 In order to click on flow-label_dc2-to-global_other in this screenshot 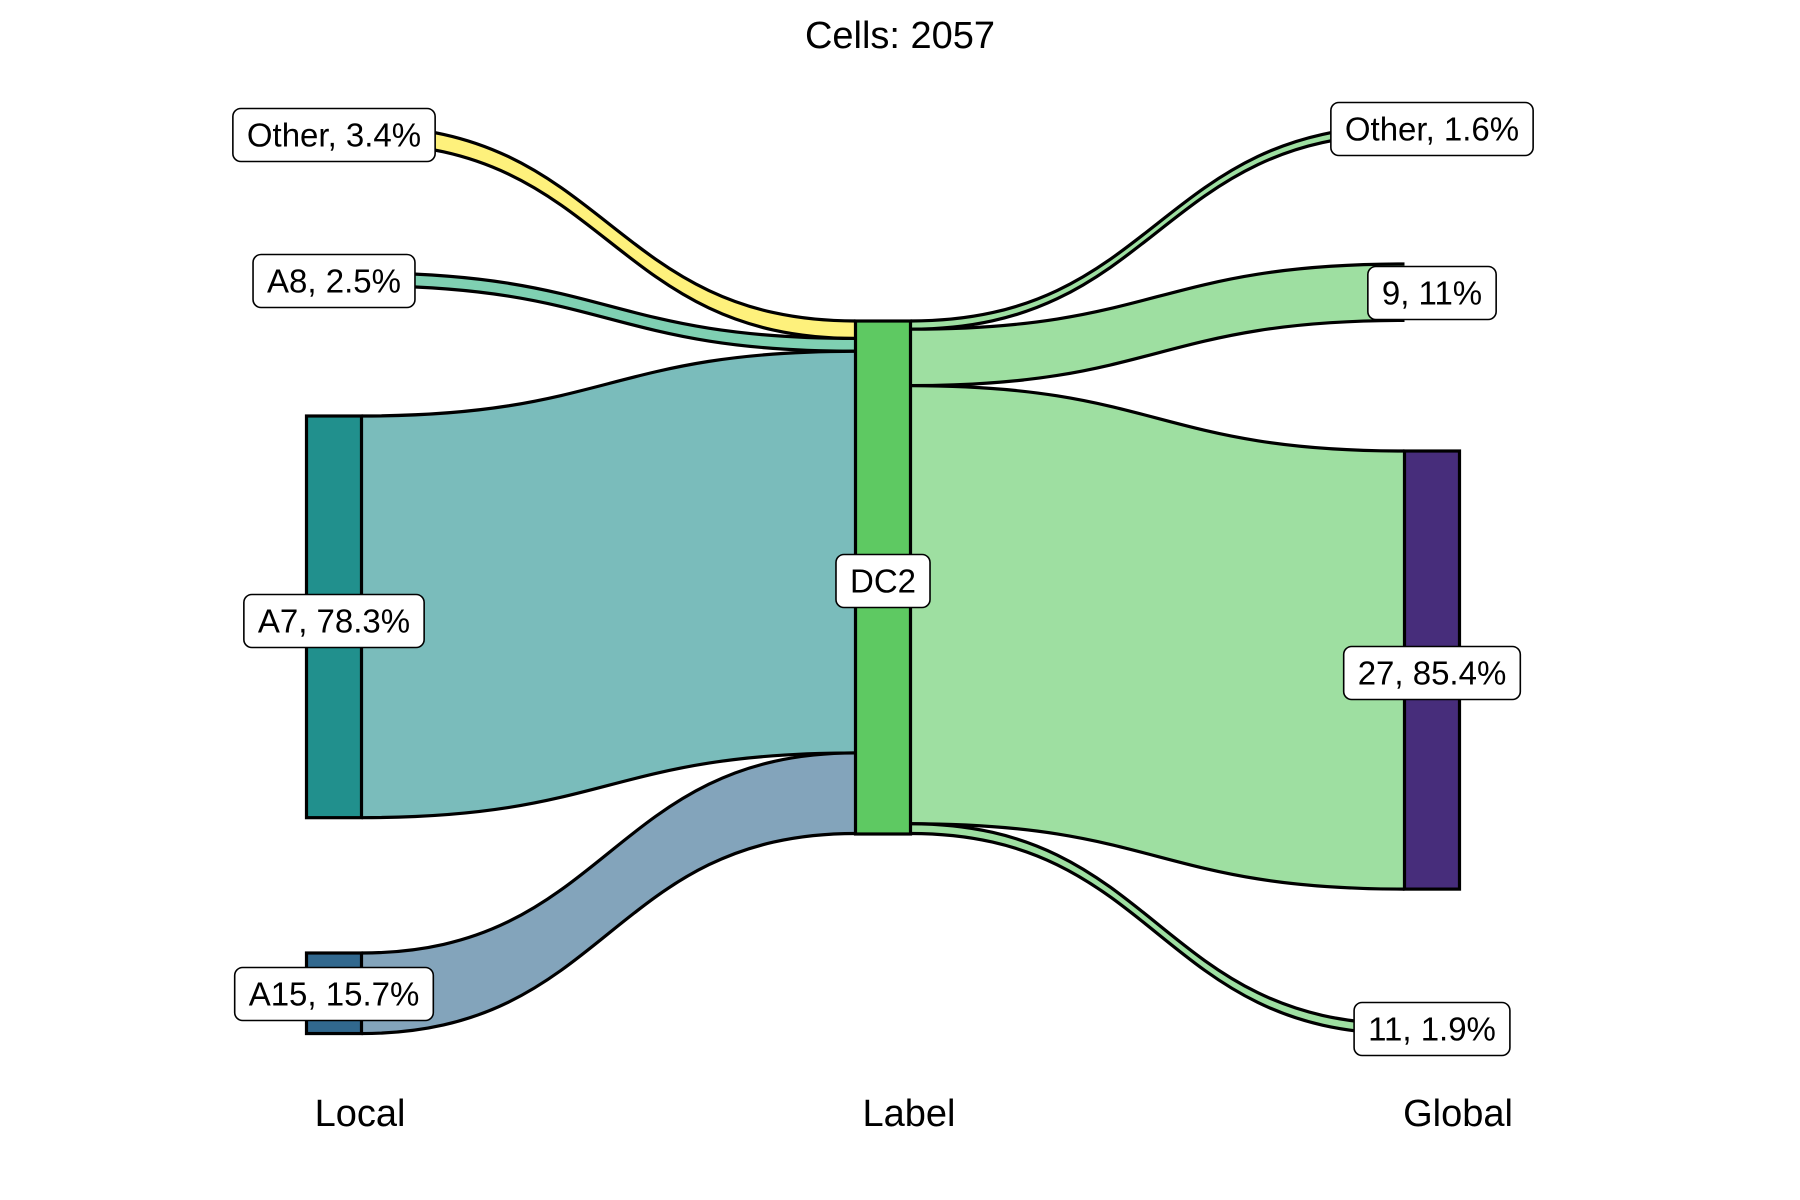, I will do `click(1157, 228)`.